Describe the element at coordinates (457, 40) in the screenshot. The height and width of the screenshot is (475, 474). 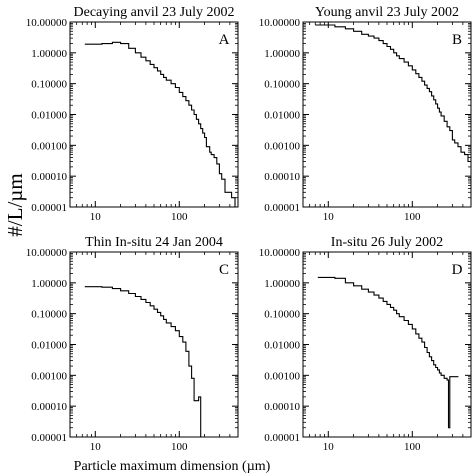
I see `panel-letter: B` at that location.